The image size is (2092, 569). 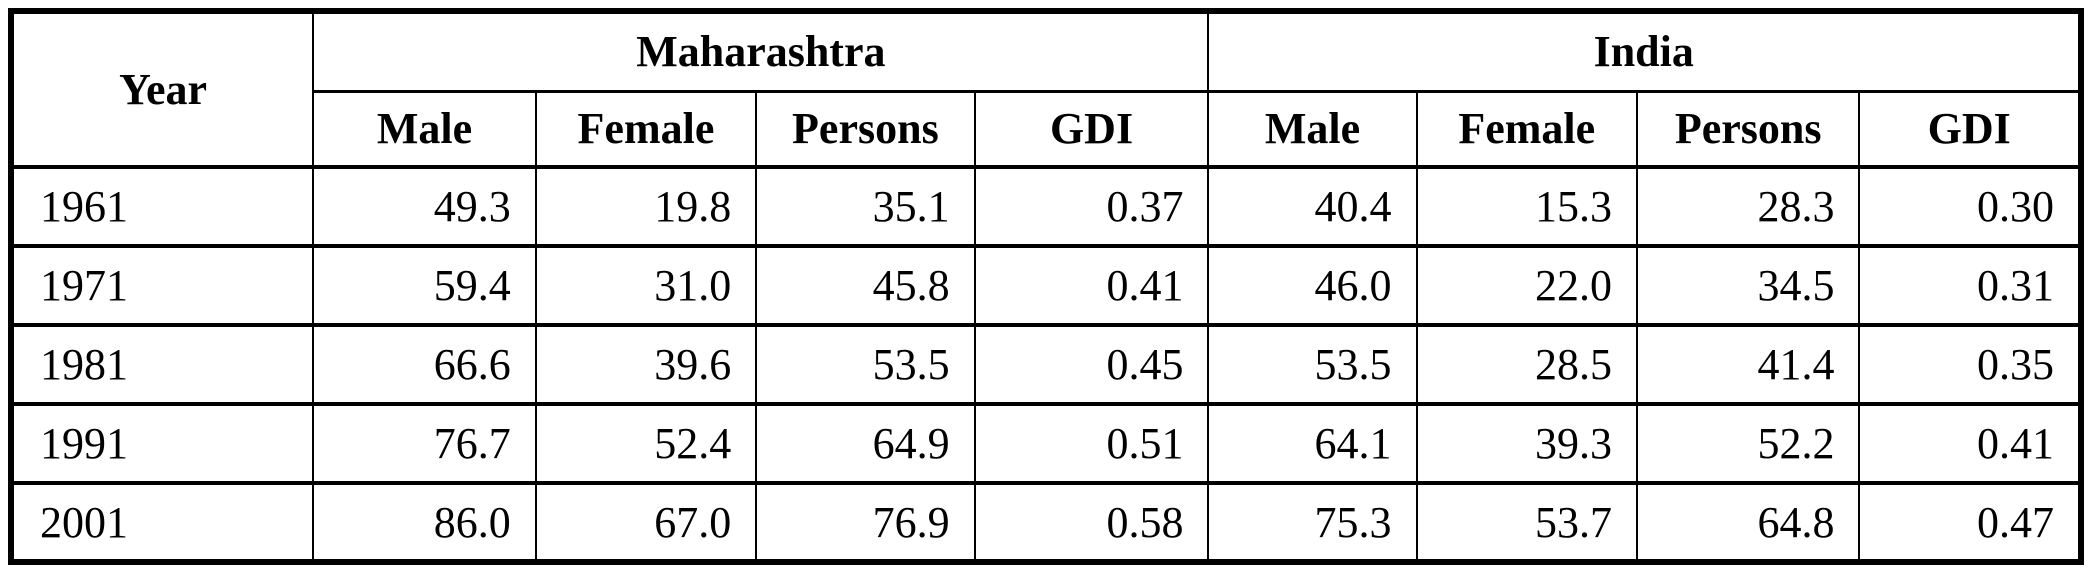 What do you see at coordinates (162, 89) in the screenshot?
I see `year-column-header: Year` at bounding box center [162, 89].